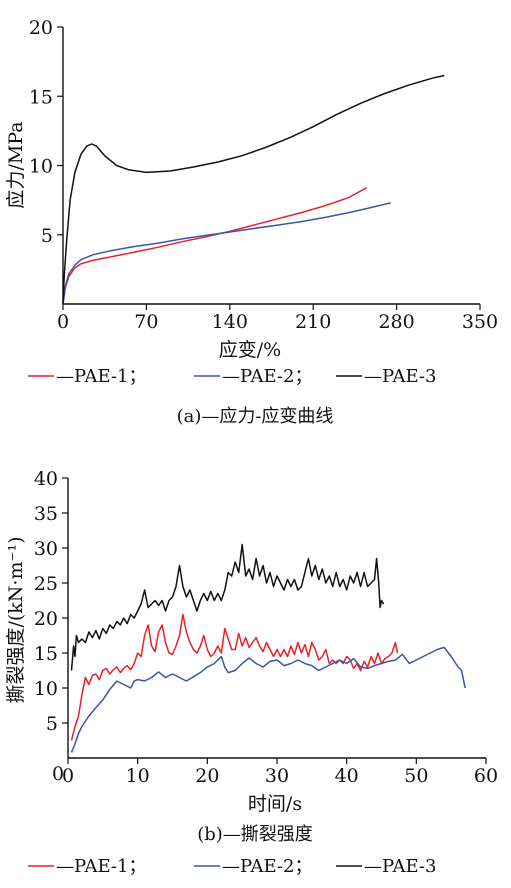 The width and height of the screenshot is (511, 888). I want to click on tear-strength-caption: (b)—撕裂强度, so click(255, 834).